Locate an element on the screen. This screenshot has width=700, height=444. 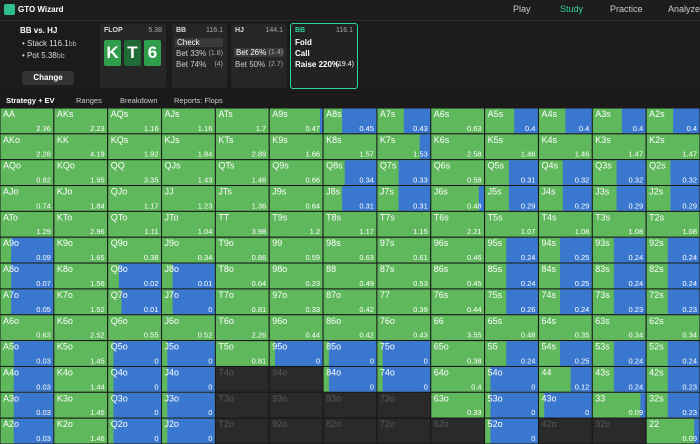
option: Check is located at coordinates (199, 42).